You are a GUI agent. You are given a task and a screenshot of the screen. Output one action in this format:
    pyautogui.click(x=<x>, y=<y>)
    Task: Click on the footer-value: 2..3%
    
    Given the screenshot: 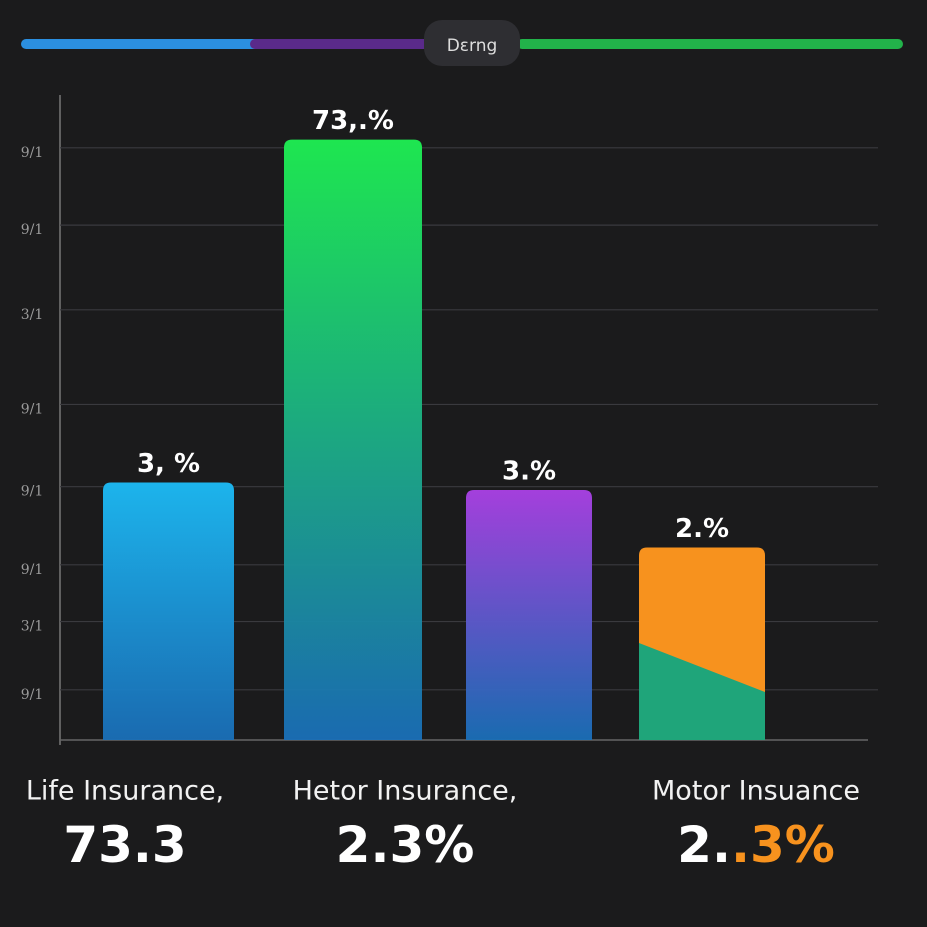 What is the action you would take?
    pyautogui.click(x=756, y=845)
    